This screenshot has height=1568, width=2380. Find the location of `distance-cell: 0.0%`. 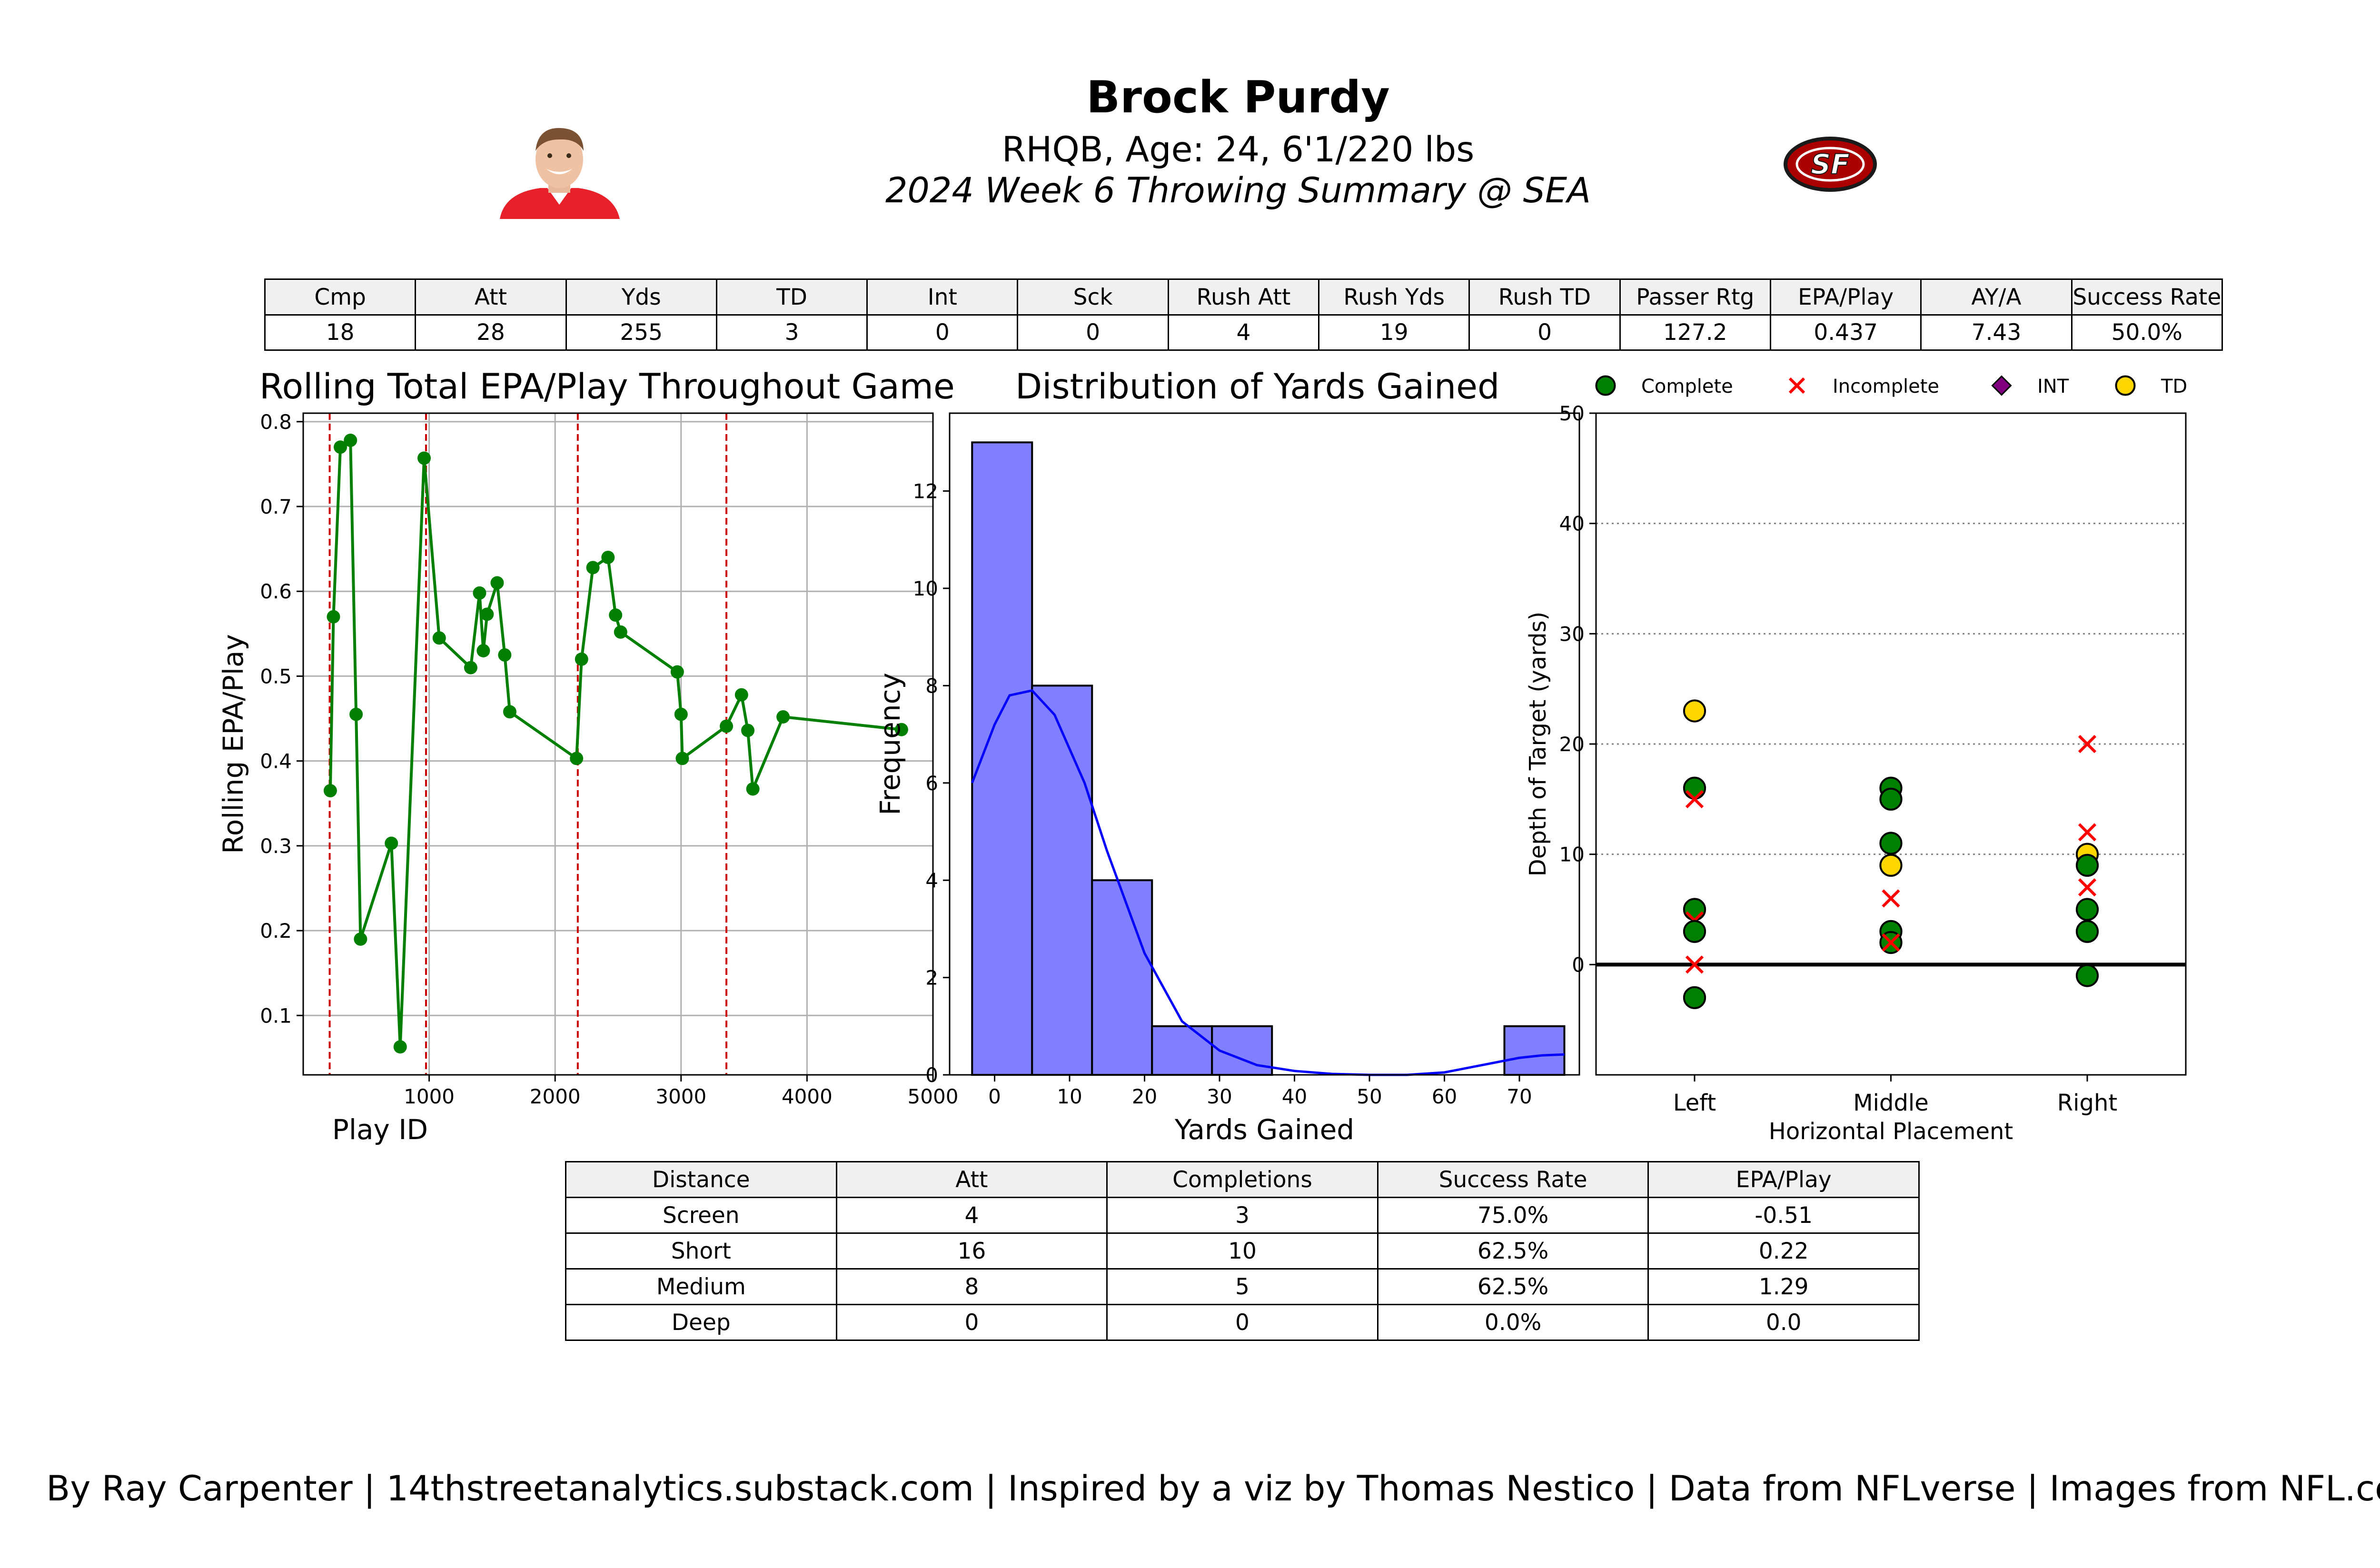

distance-cell: 0.0% is located at coordinates (1513, 1322).